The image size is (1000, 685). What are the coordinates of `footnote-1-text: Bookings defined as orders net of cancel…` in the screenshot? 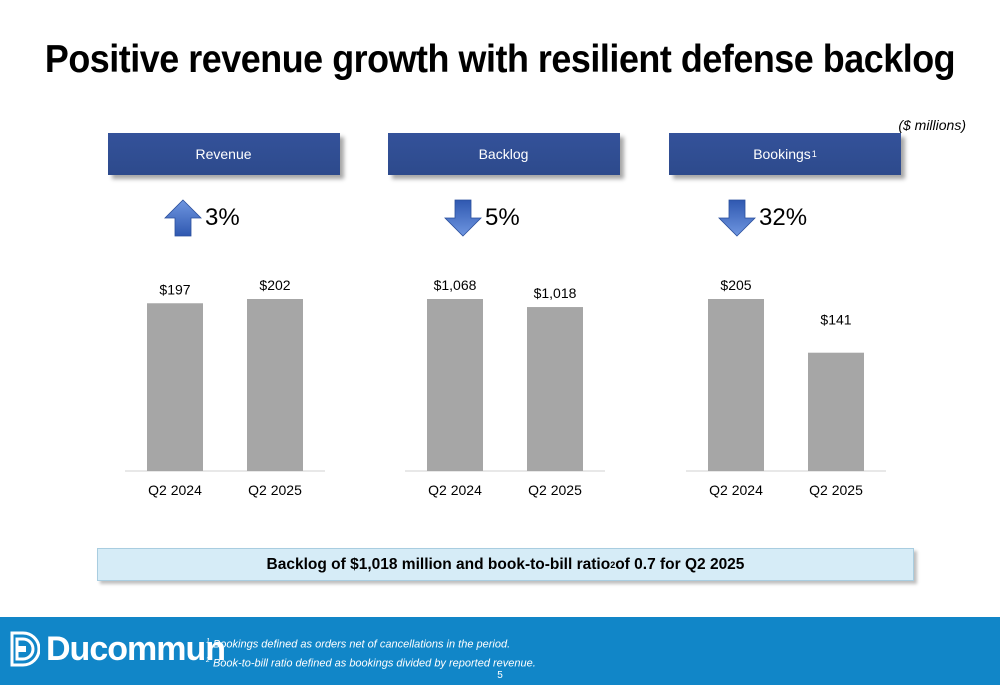 It's located at (360, 644).